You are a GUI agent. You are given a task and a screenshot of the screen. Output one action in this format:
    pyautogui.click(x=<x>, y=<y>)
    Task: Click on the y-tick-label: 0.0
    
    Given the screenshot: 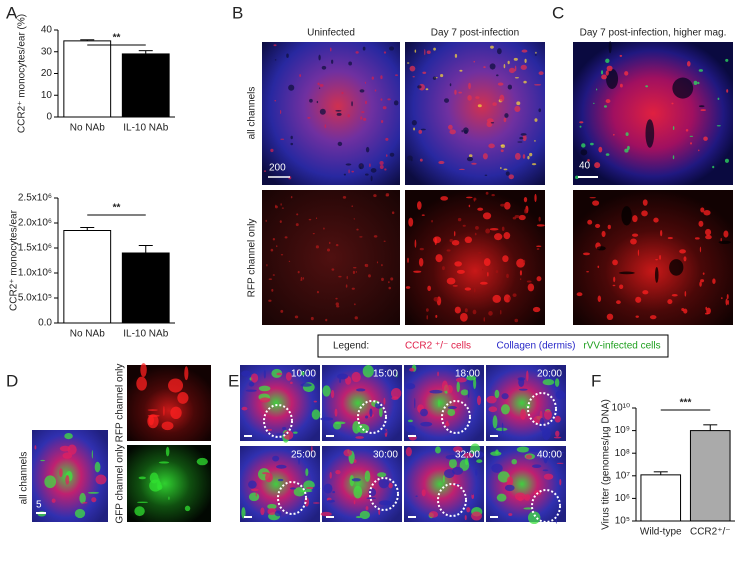 What is the action you would take?
    pyautogui.click(x=45, y=323)
    